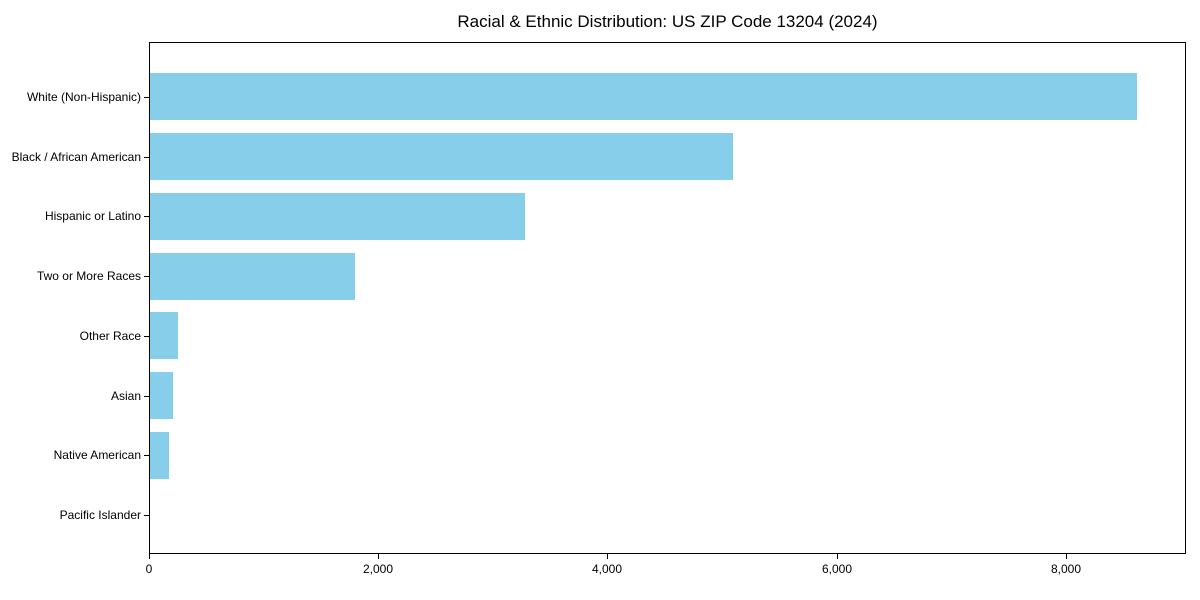 The width and height of the screenshot is (1200, 600). What do you see at coordinates (1066, 569) in the screenshot?
I see `x-tick-label: 8,000` at bounding box center [1066, 569].